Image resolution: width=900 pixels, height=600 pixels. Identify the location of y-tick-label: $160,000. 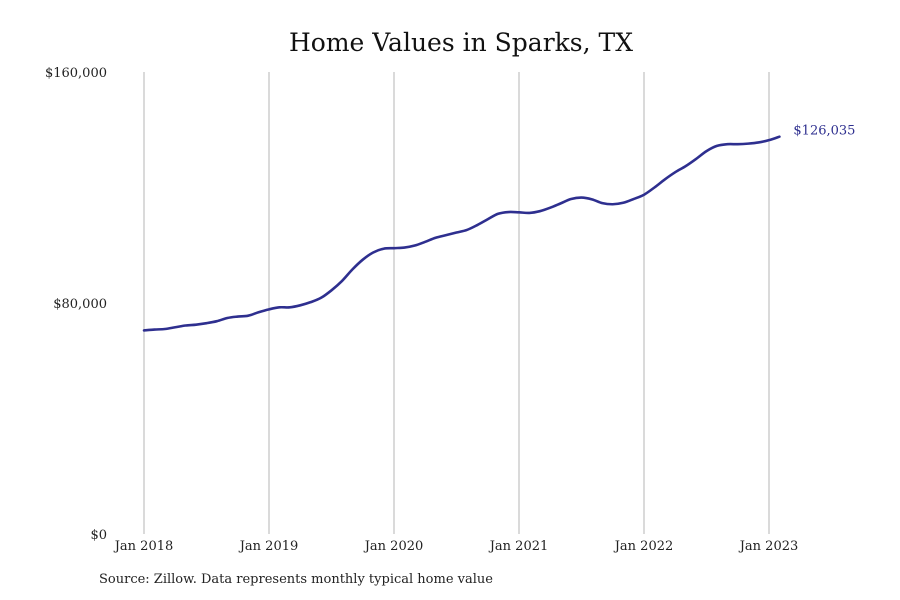
(76, 73).